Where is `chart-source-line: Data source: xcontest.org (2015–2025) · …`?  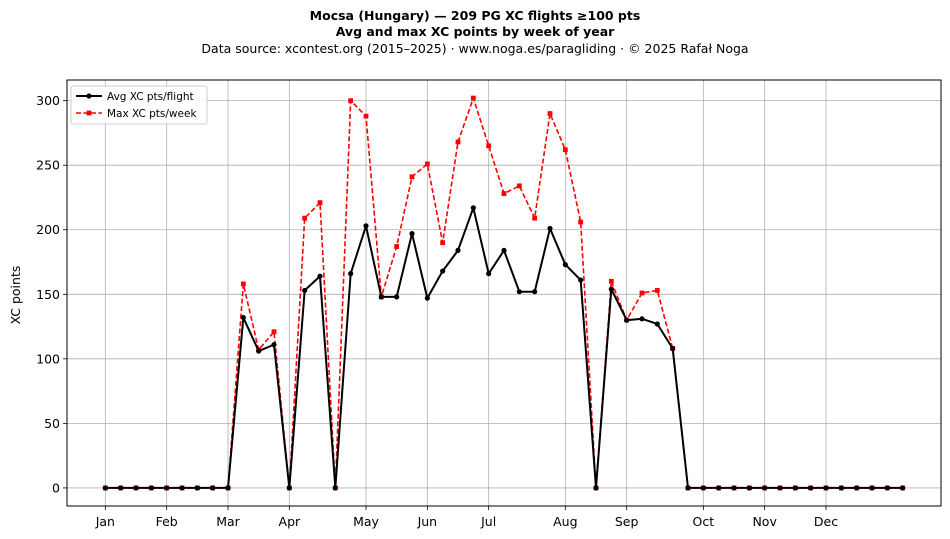 chart-source-line: Data source: xcontest.org (2015–2025) · … is located at coordinates (475, 48).